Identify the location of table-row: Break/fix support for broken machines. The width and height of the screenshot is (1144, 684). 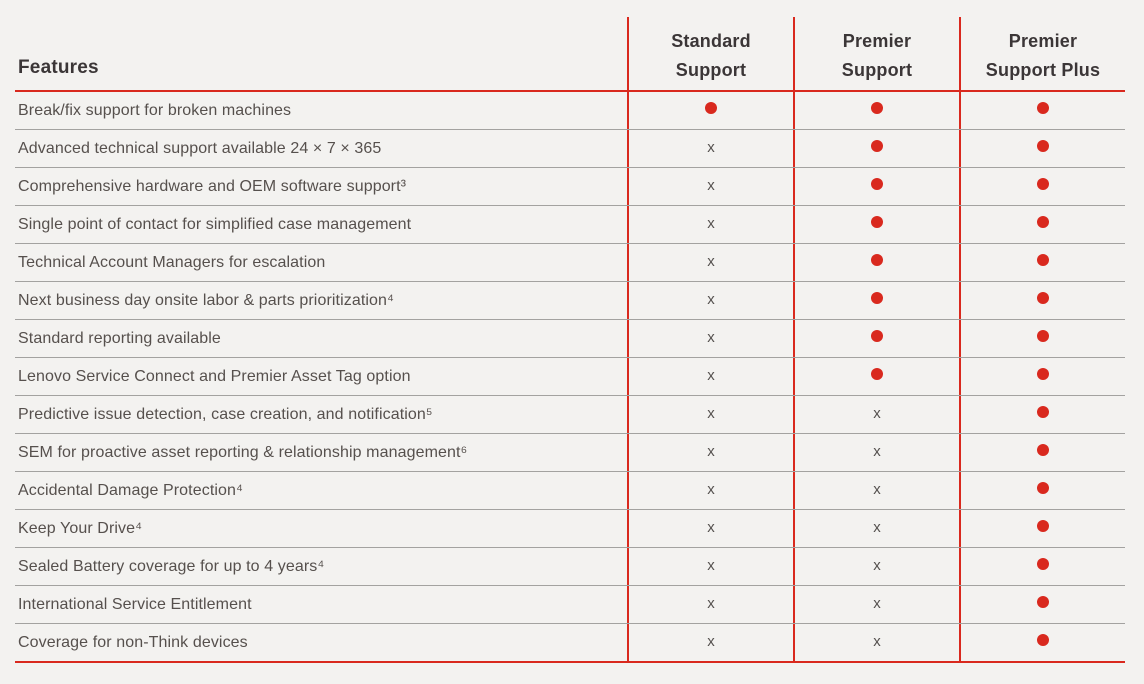
(570, 111).